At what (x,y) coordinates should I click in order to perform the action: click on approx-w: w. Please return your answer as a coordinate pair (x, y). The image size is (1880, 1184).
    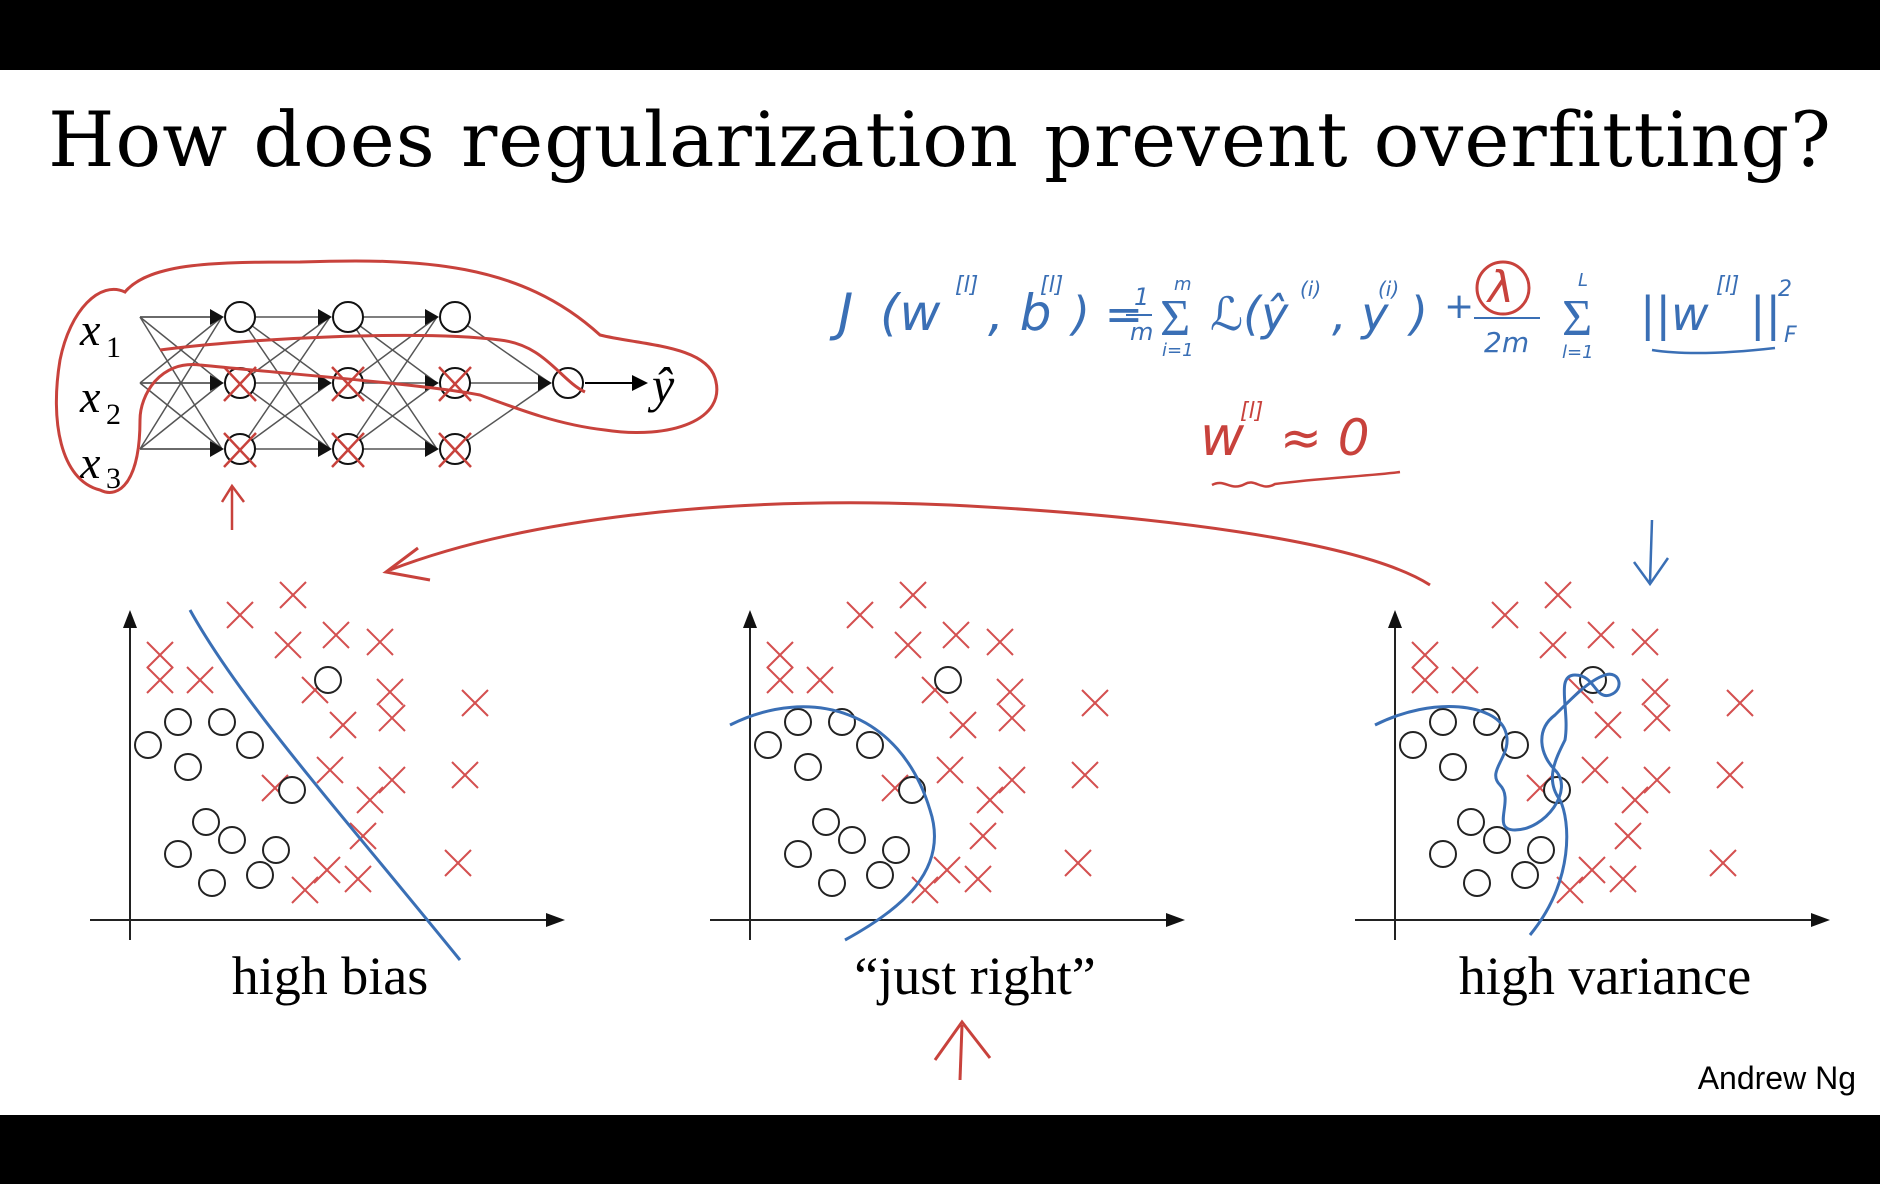
    Looking at the image, I should click on (1222, 436).